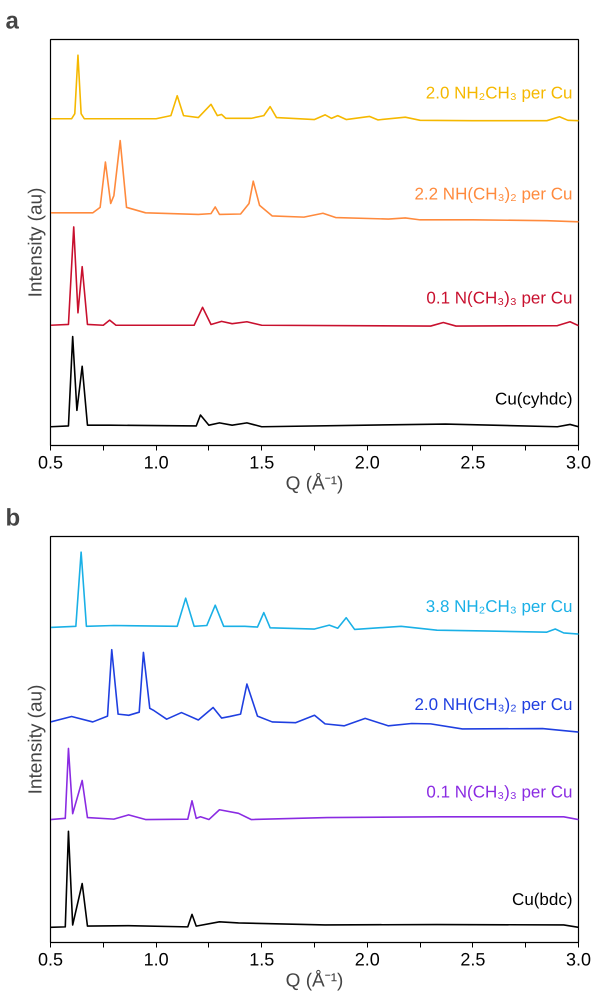  What do you see at coordinates (534, 398) in the screenshot?
I see `series-label: Cu(cyhdc)` at bounding box center [534, 398].